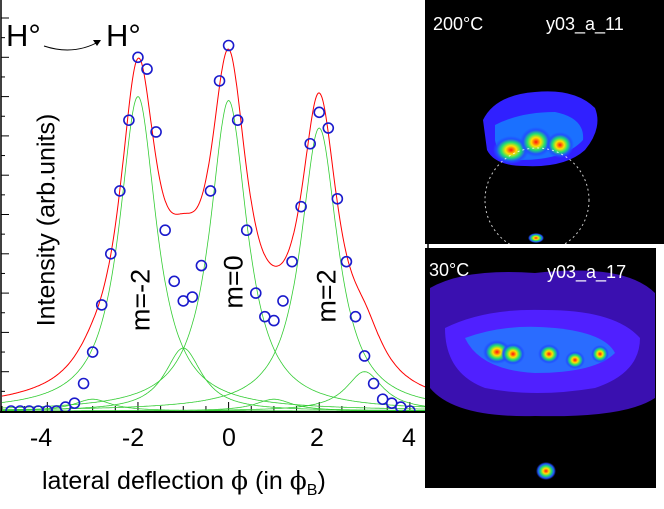 The width and height of the screenshot is (664, 509). Describe the element at coordinates (542, 375) in the screenshot. I see `detector-heatmap-bottom` at that location.